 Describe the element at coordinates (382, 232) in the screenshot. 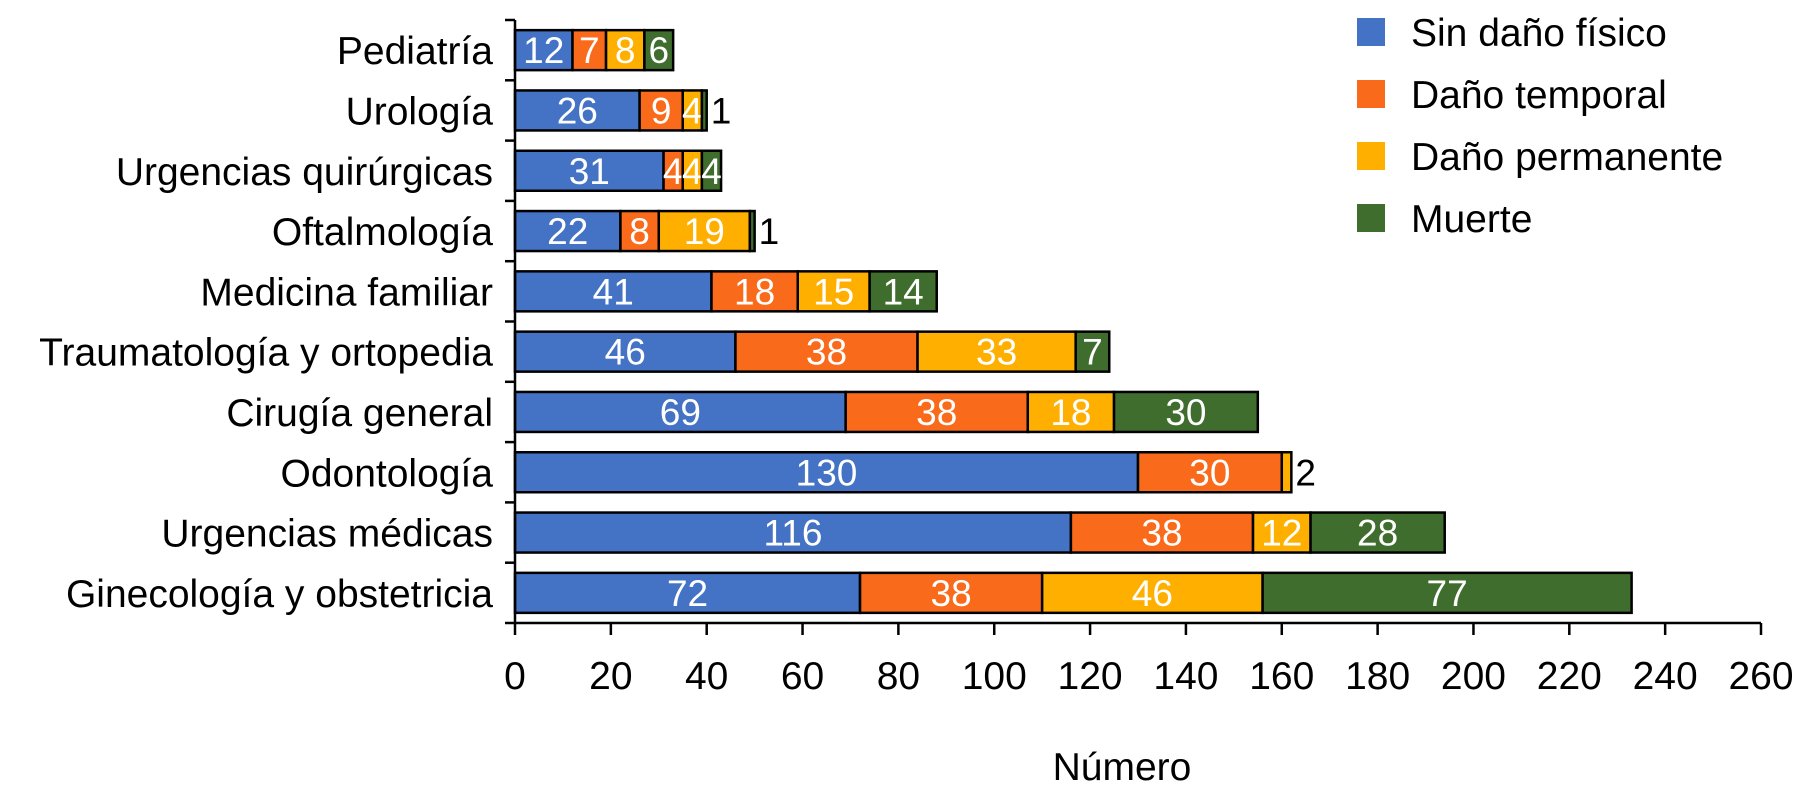

I see `category-label: Oftalmología` at that location.